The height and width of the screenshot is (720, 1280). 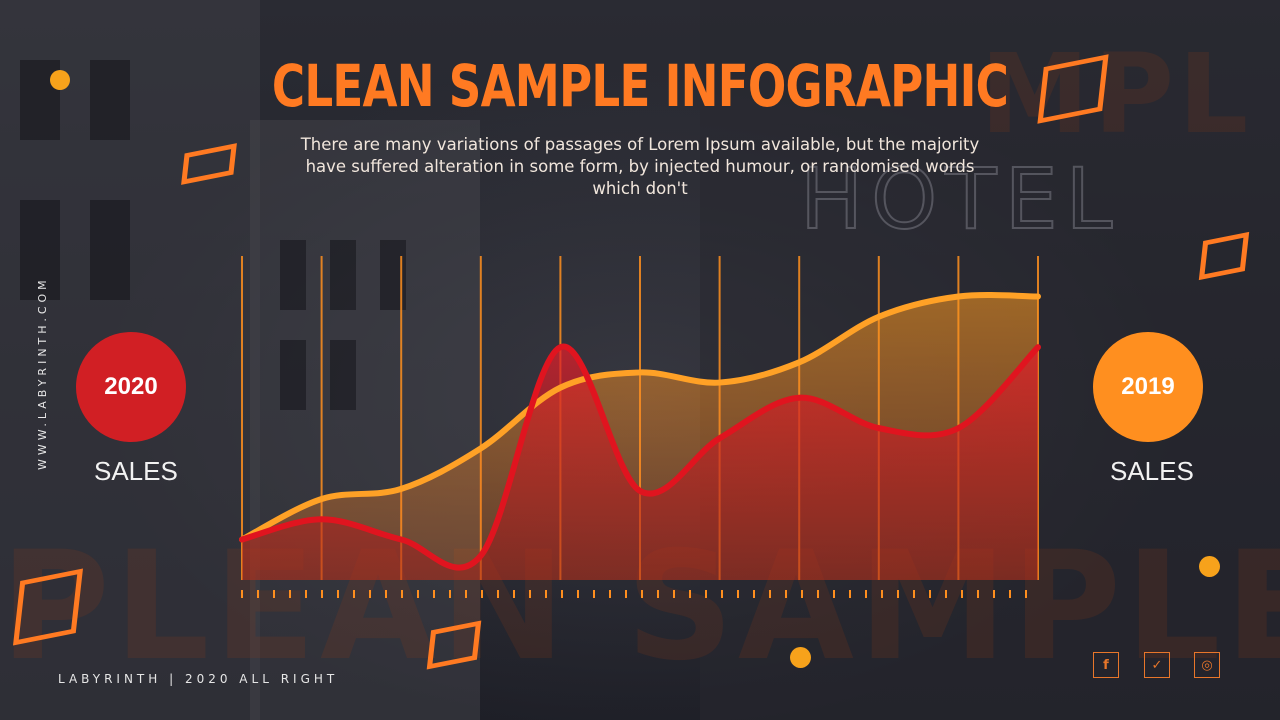 What do you see at coordinates (136, 471) in the screenshot?
I see `legend-label-2020: SALES` at bounding box center [136, 471].